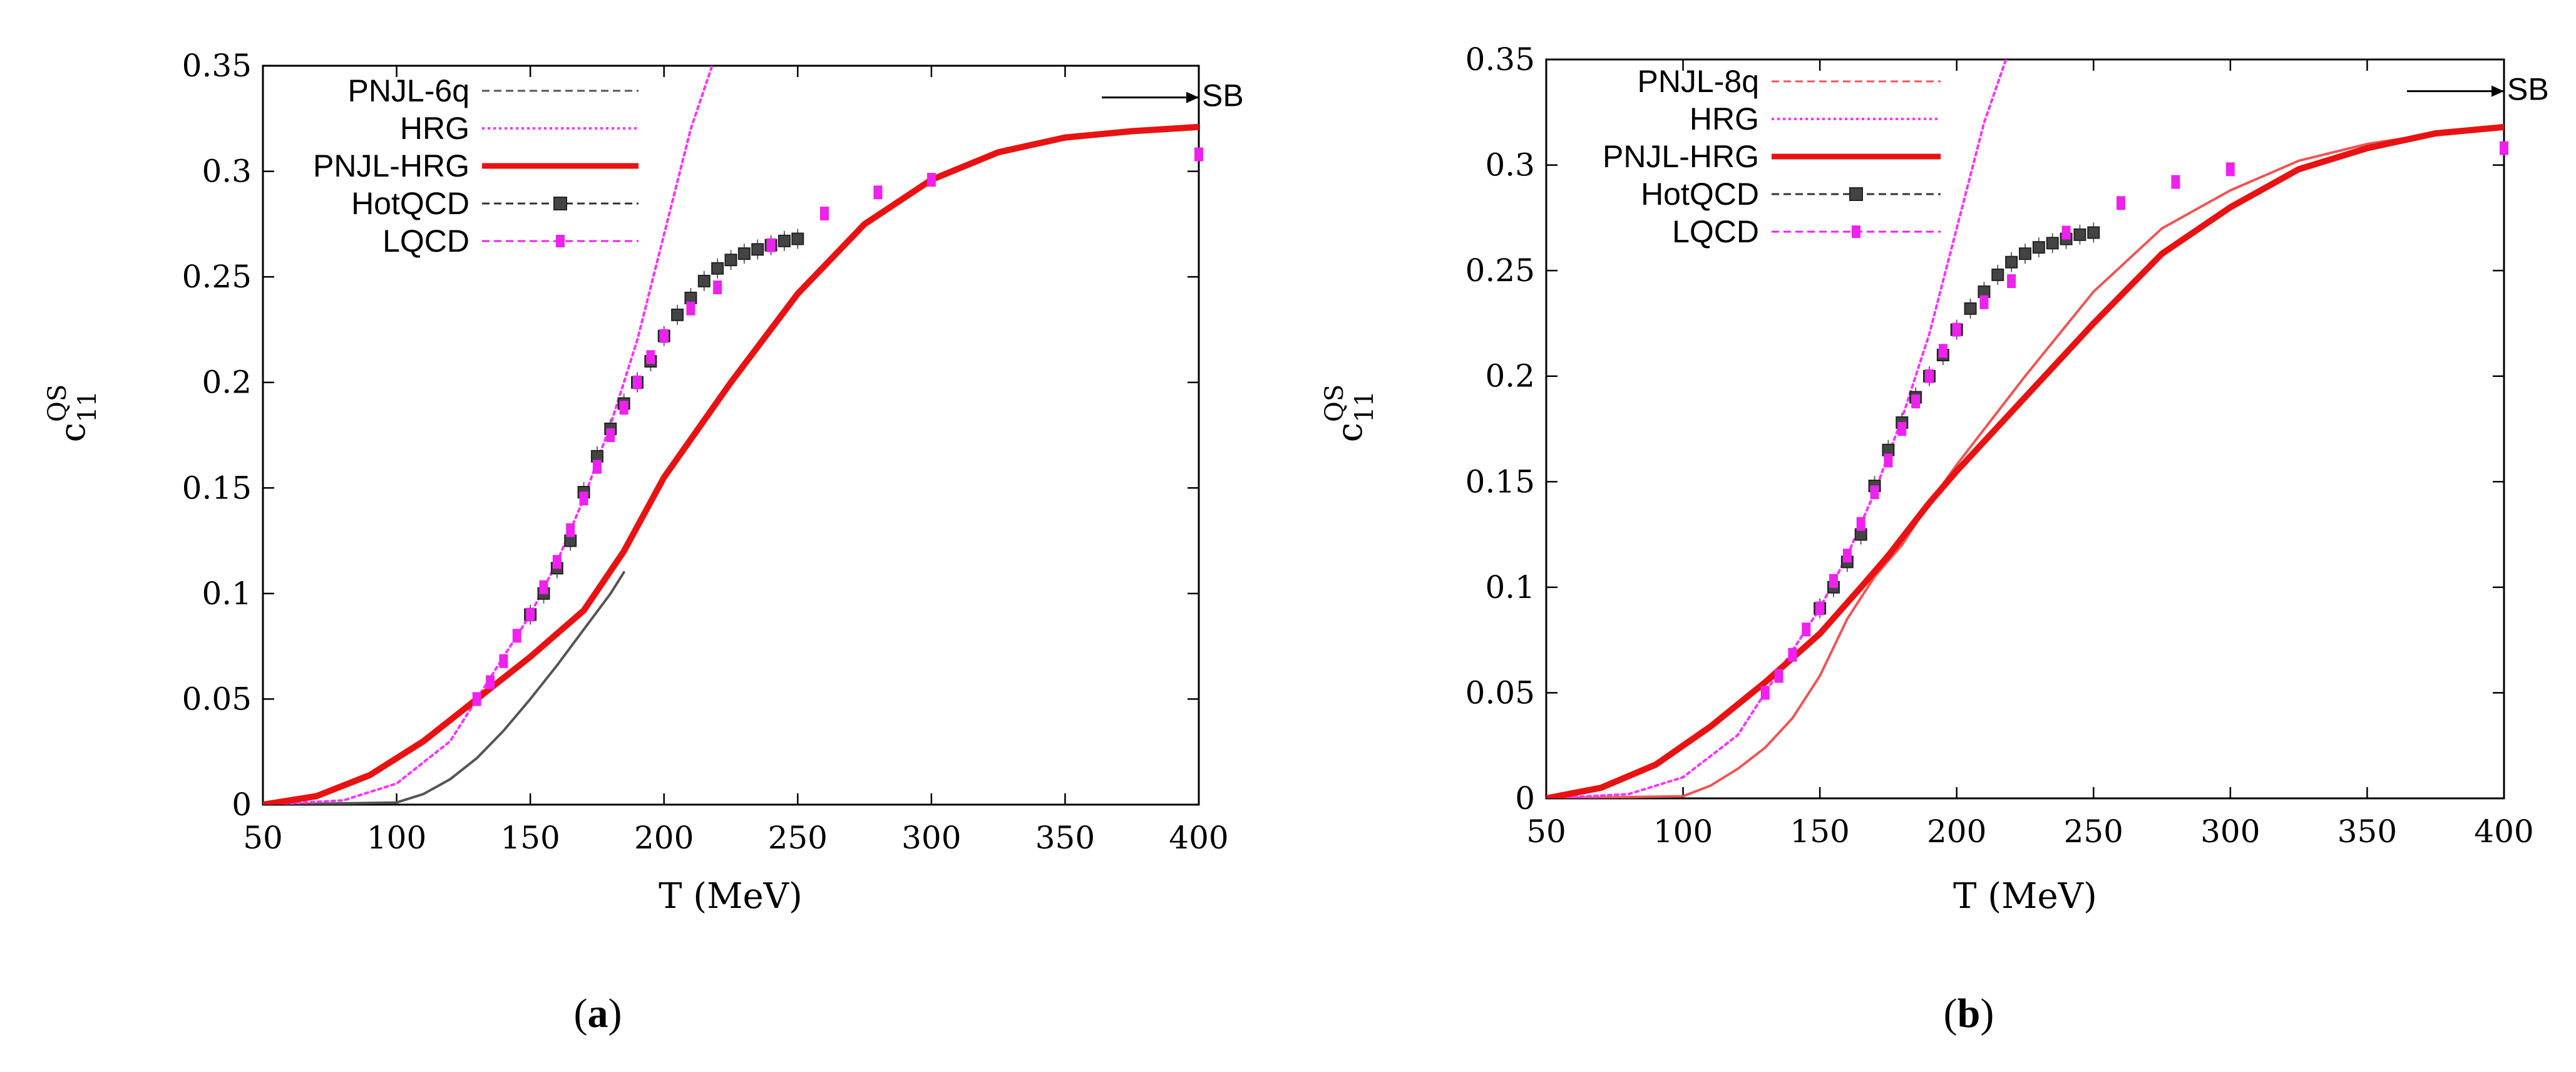 The width and height of the screenshot is (2576, 1072). Describe the element at coordinates (664, 838) in the screenshot. I see `xtick-label-a: 200` at that location.